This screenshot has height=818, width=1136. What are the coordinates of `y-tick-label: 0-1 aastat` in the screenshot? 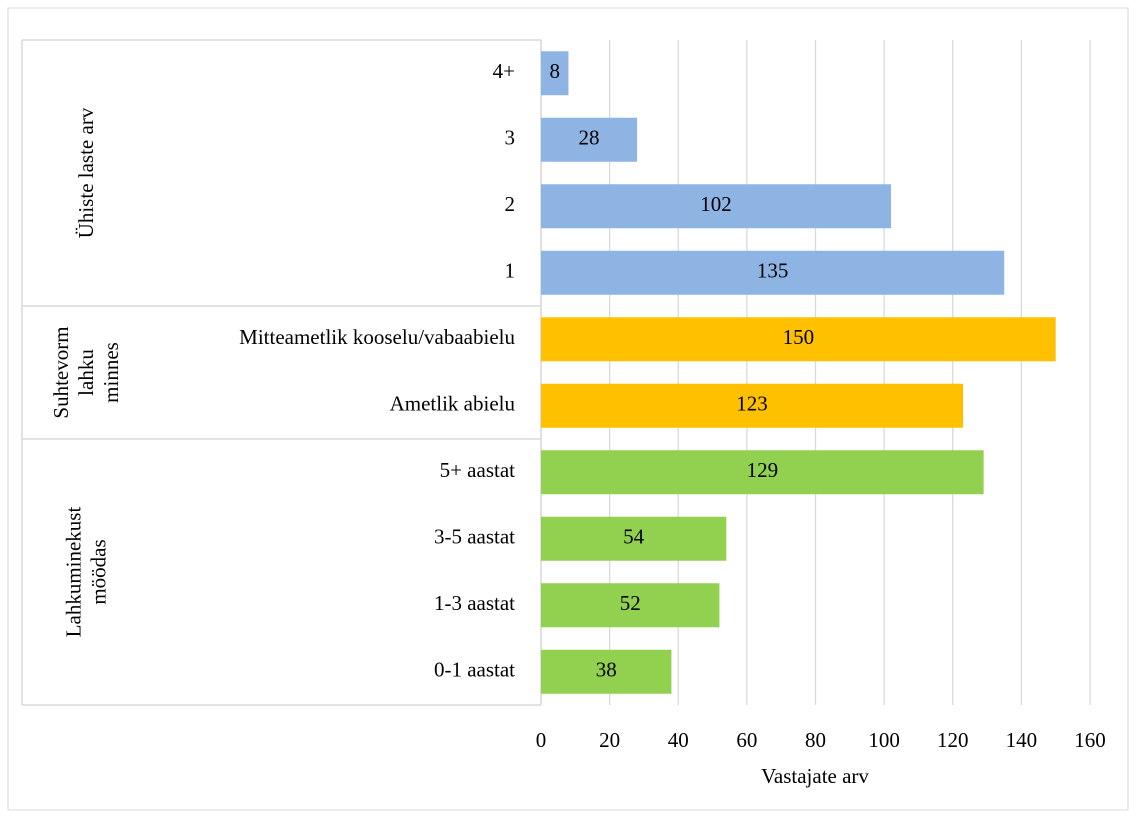 It's located at (474, 670).